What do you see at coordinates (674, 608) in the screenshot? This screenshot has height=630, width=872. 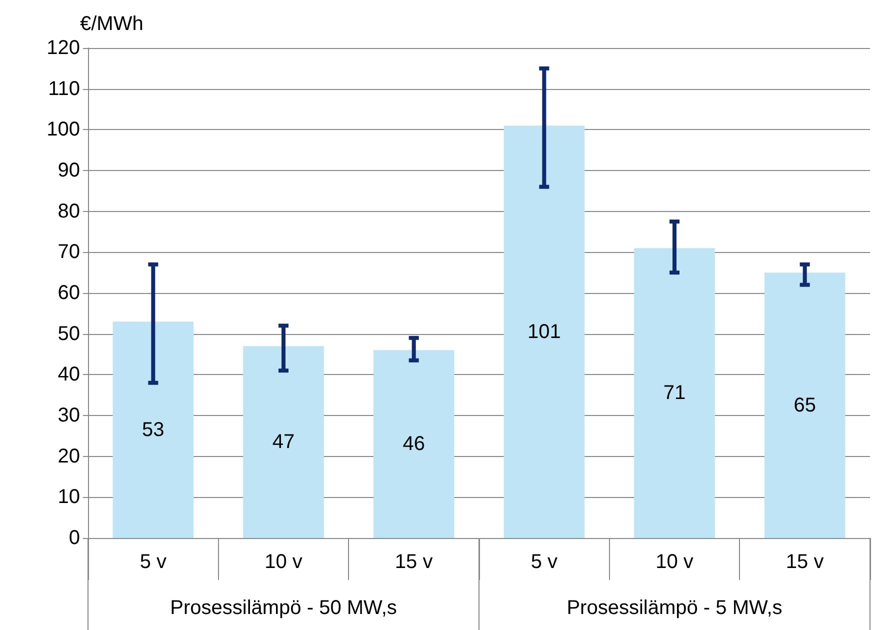 I see `text: Prosessilämpö - 5 MW,s` at bounding box center [674, 608].